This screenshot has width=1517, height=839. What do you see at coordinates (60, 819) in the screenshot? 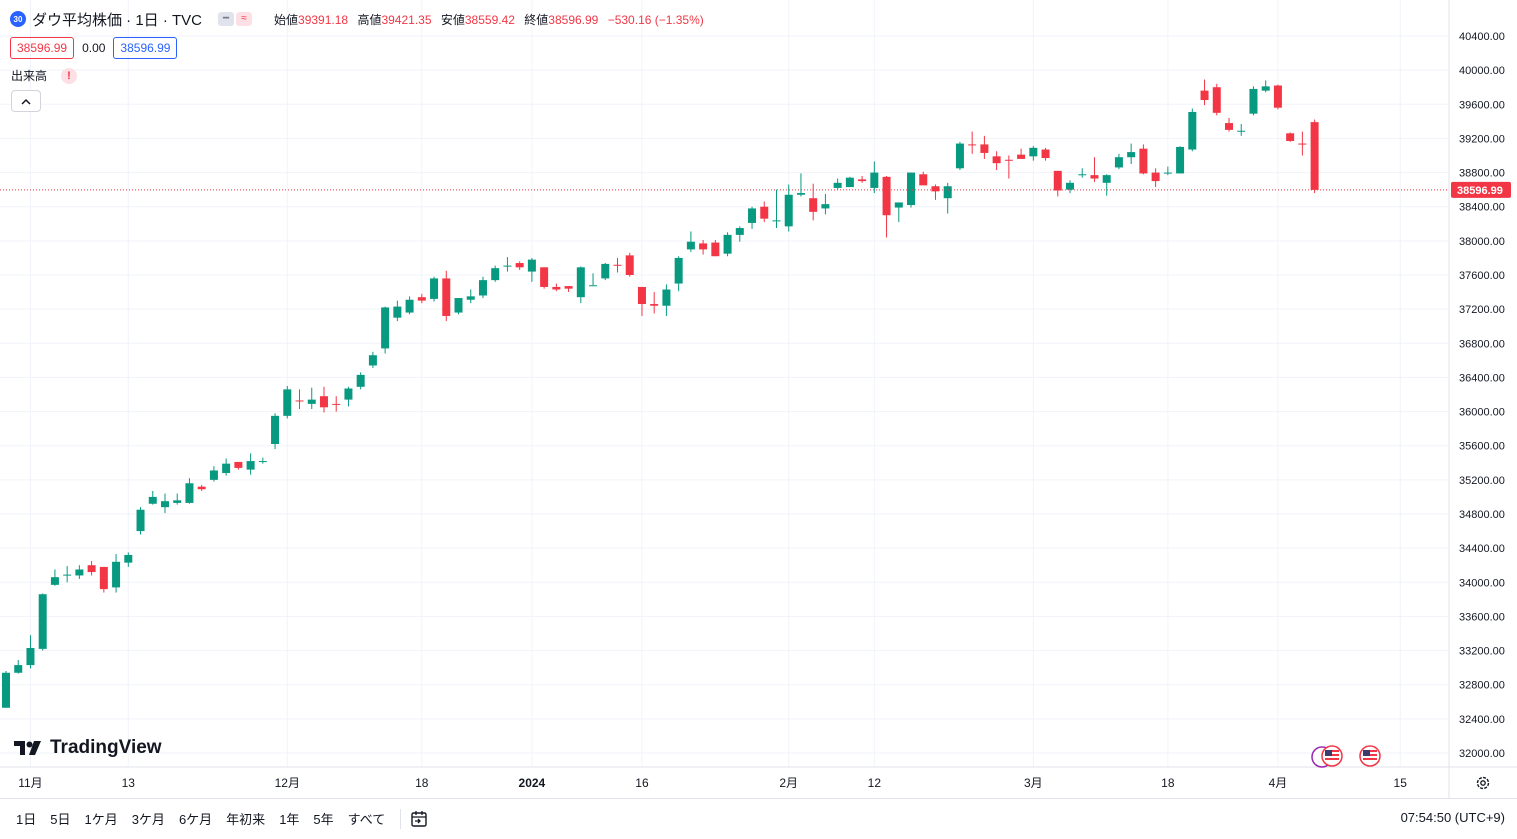
I see `range-button: 5日` at bounding box center [60, 819].